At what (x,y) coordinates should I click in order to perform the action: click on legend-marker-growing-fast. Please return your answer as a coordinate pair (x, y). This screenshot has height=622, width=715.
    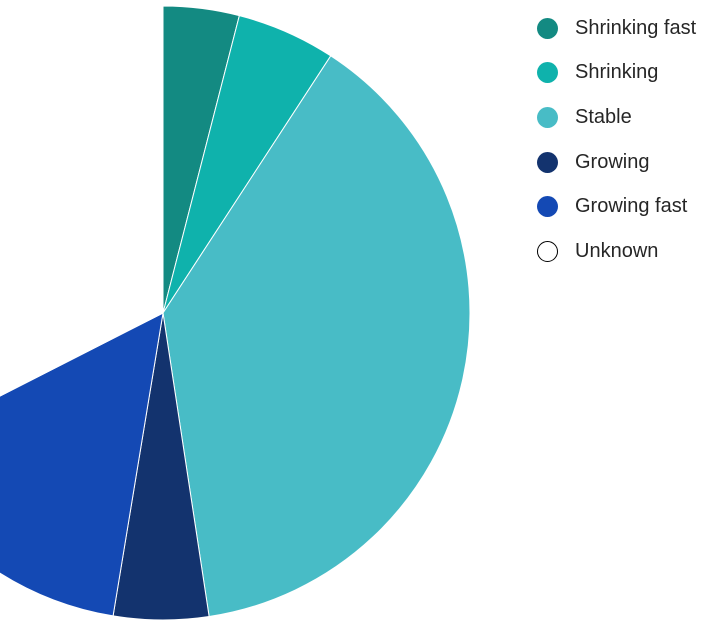
    Looking at the image, I should click on (547, 207).